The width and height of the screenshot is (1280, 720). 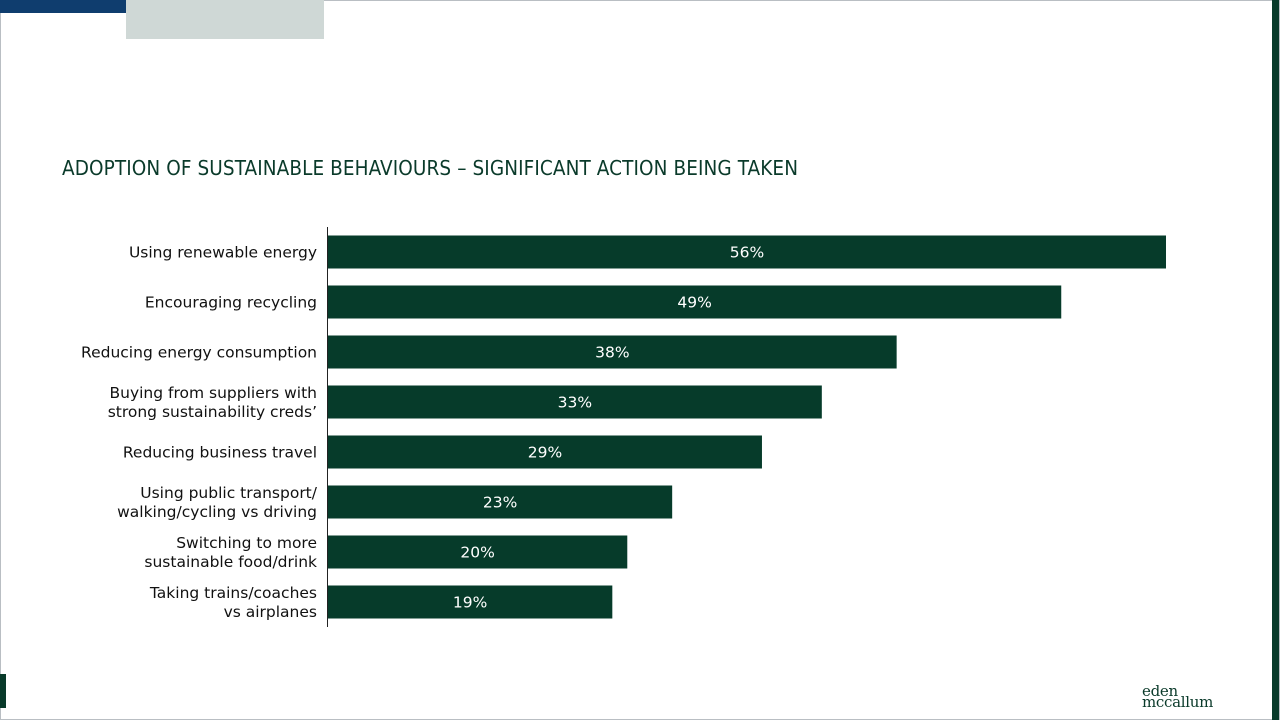 I want to click on category-label-7: Taking trains/coaches vs airplanes, so click(x=233, y=602).